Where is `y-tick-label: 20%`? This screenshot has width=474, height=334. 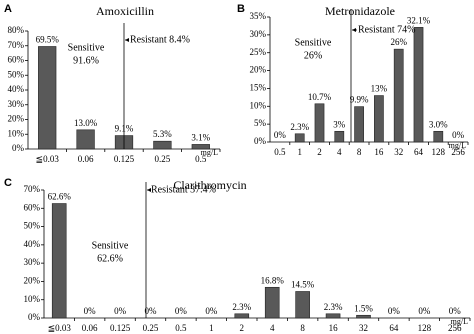 y-tick-label: 20% is located at coordinates (16, 119).